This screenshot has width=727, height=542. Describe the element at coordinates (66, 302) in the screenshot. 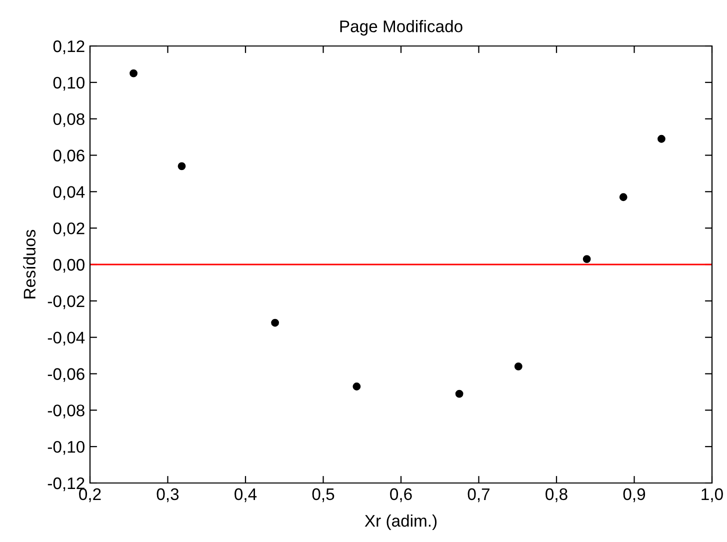

I see `y-tick-label: -0,02` at that location.